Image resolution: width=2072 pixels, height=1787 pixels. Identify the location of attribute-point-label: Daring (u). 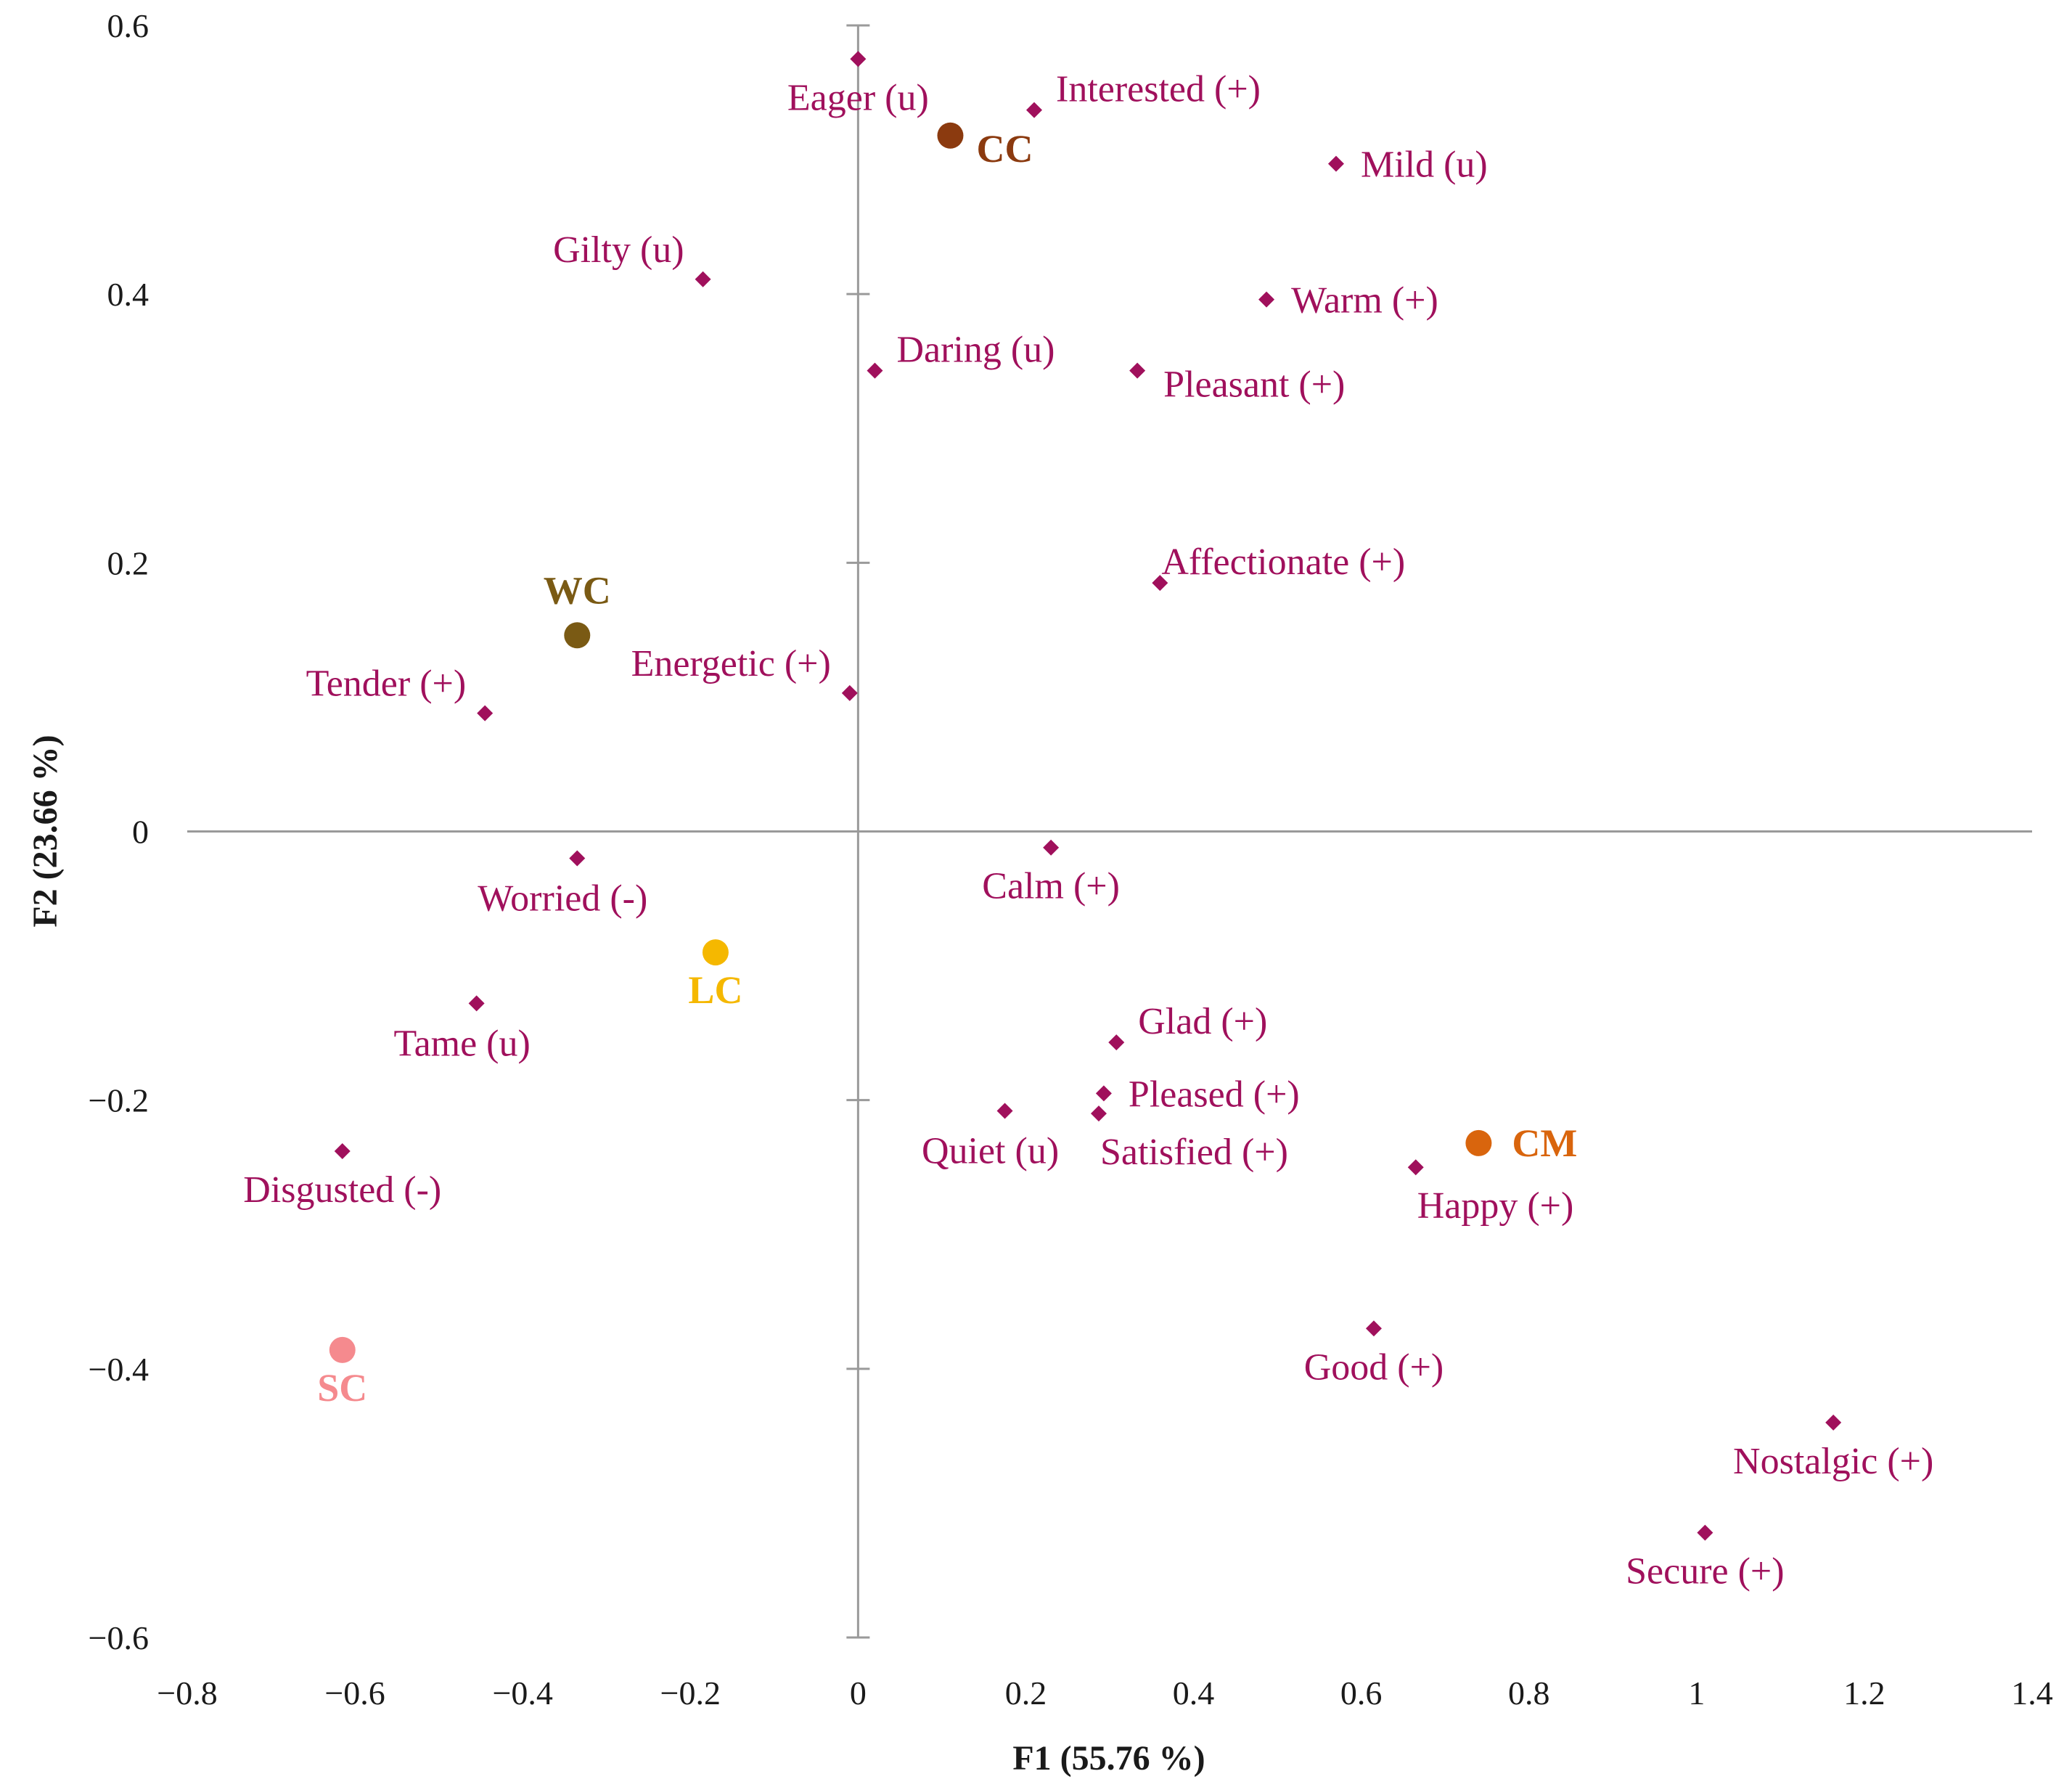
(976, 350).